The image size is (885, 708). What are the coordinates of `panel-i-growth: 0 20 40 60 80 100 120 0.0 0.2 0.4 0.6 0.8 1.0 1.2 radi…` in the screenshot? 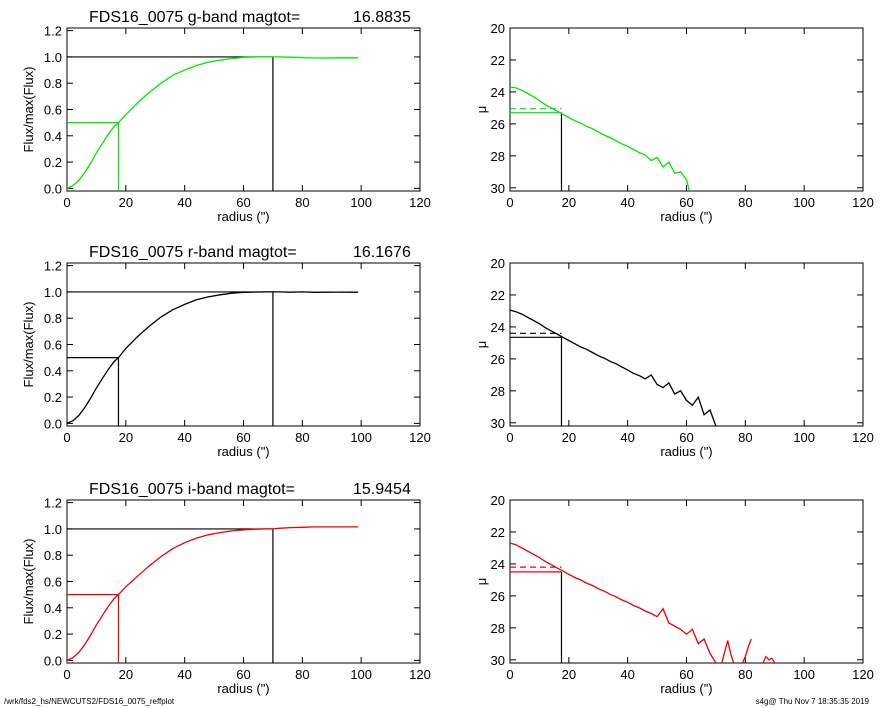 It's located at (226, 588).